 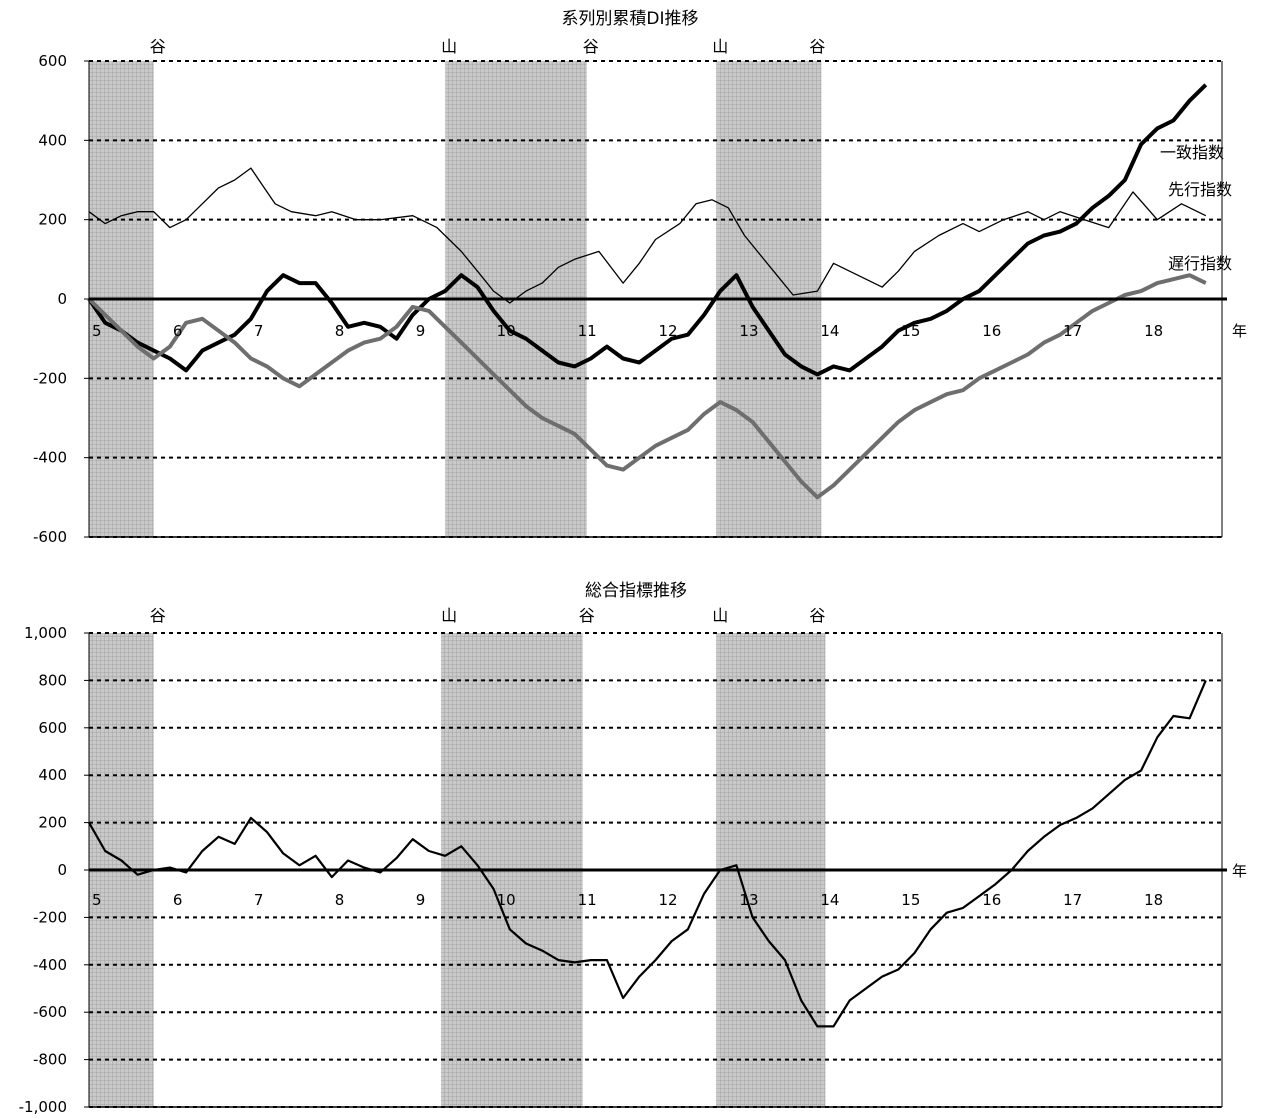 What do you see at coordinates (636, 591) in the screenshot?
I see `bottom-chart-title: 総合指標推移` at bounding box center [636, 591].